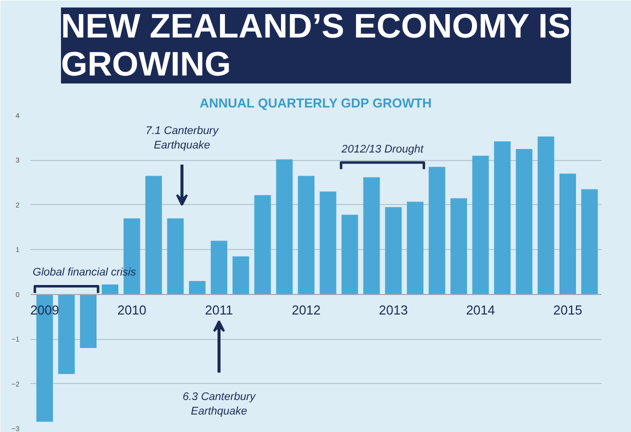  Describe the element at coordinates (219, 310) in the screenshot. I see `x-tick-label: 2011` at that location.